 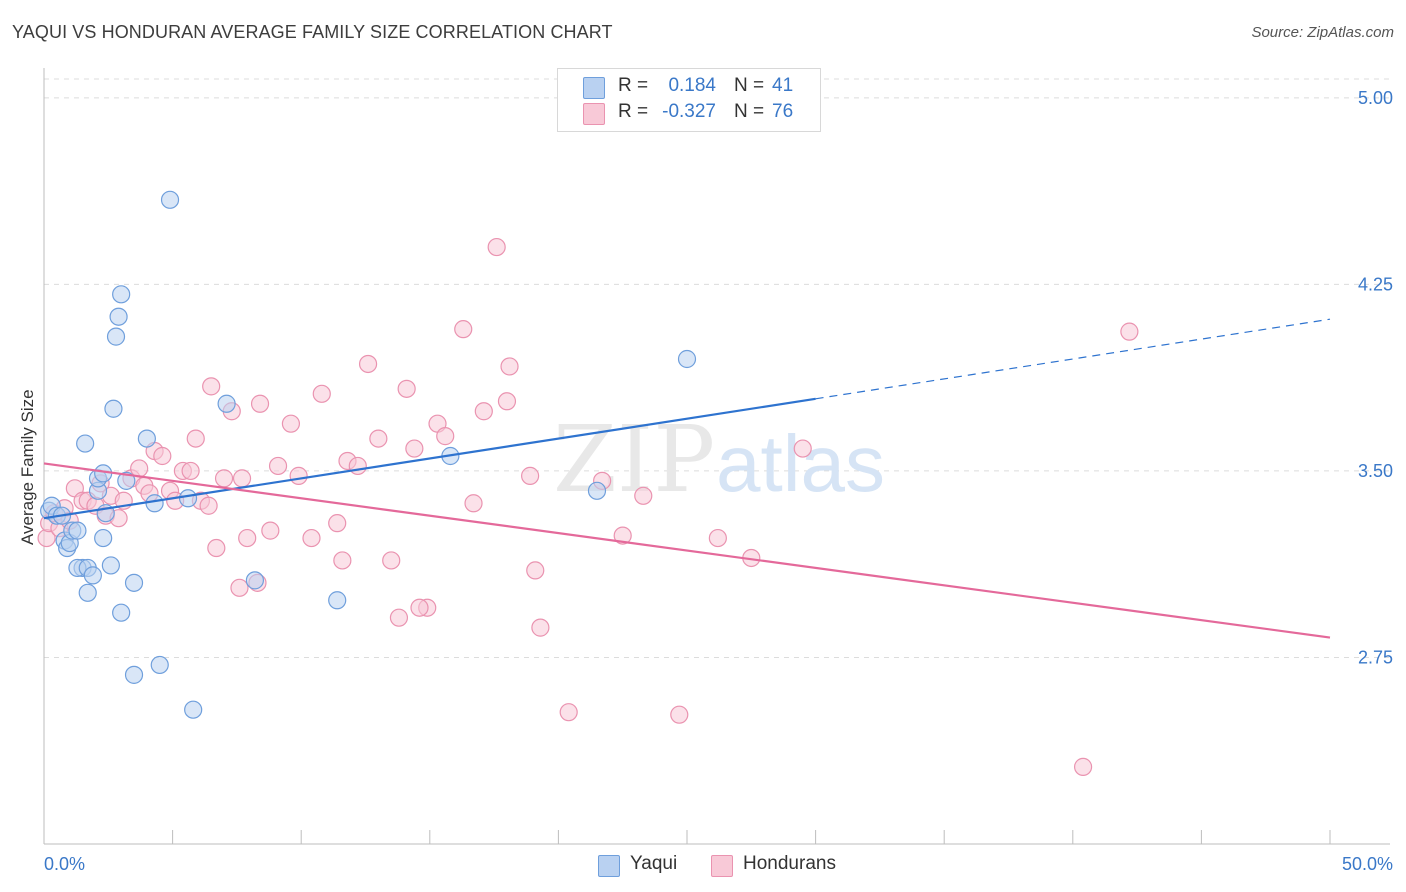 What do you see at coordinates (1073, 359) in the screenshot?
I see `yaqui-trend-extension` at bounding box center [1073, 359].